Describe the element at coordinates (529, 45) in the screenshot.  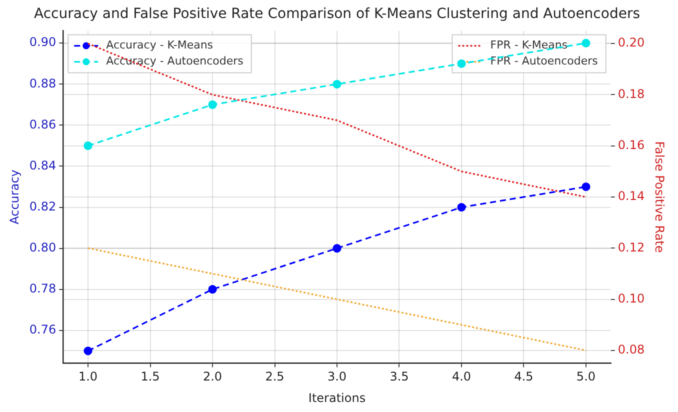
I see `legend-label: FPR - K-Means` at that location.